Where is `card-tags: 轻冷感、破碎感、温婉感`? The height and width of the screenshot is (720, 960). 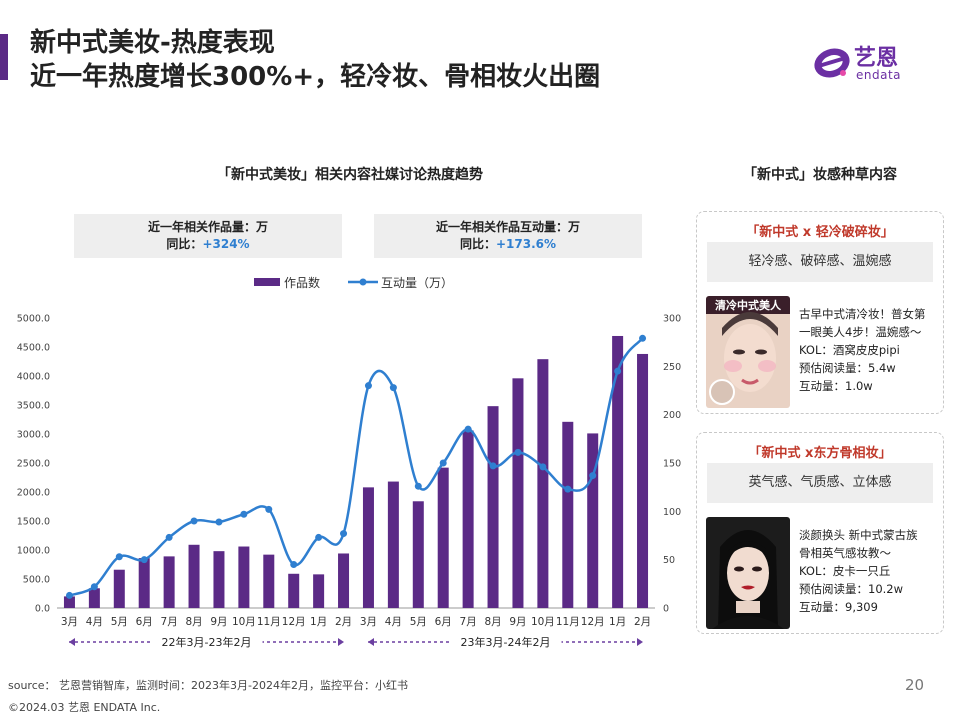 card-tags: 轻冷感、破碎感、温婉感 is located at coordinates (820, 262).